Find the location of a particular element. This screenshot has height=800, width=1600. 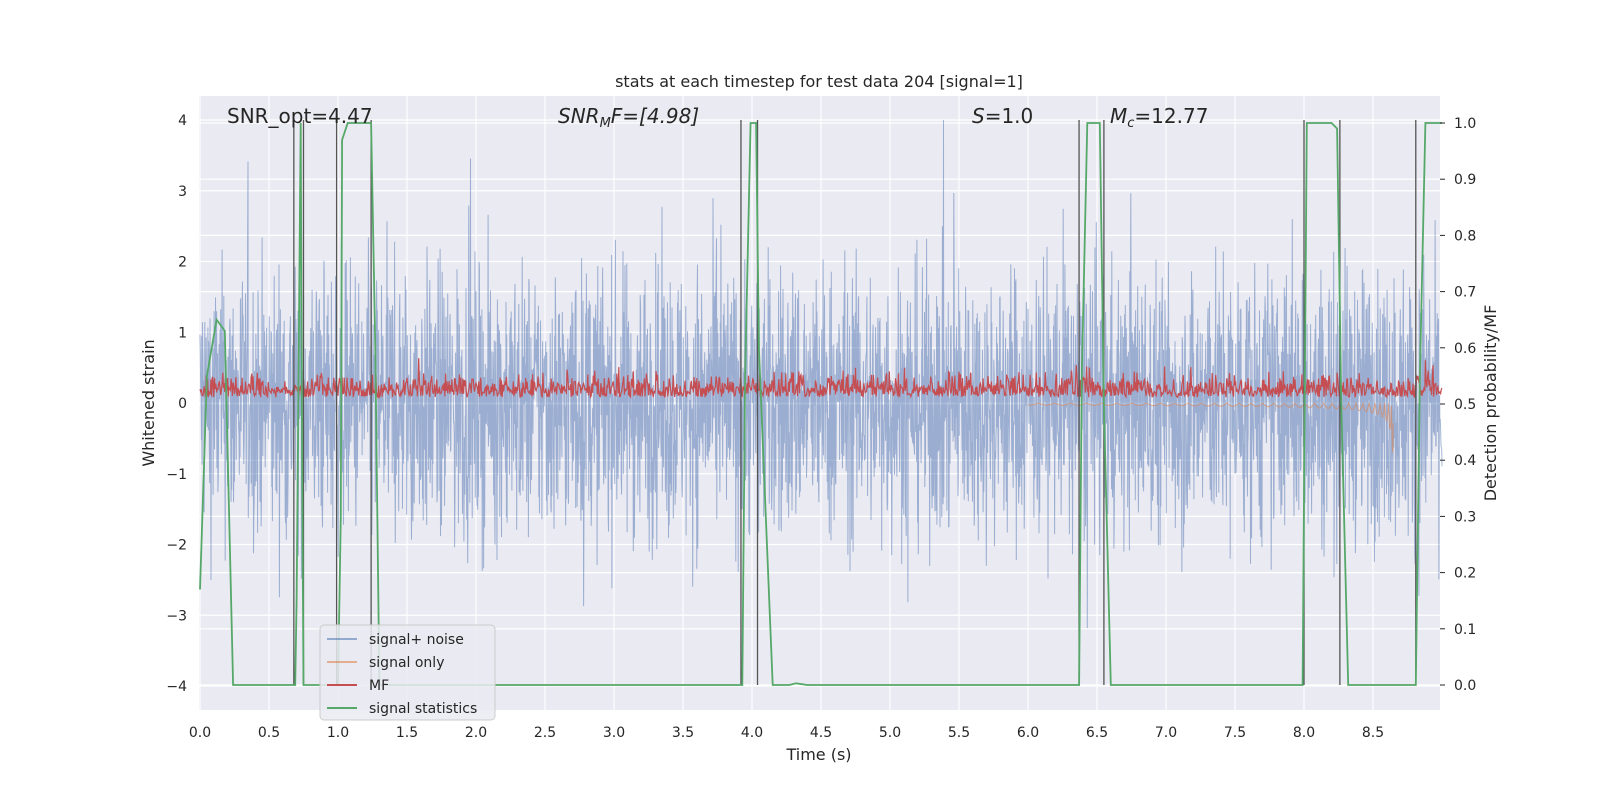

mc-rest: =12.77 is located at coordinates (1171, 116).